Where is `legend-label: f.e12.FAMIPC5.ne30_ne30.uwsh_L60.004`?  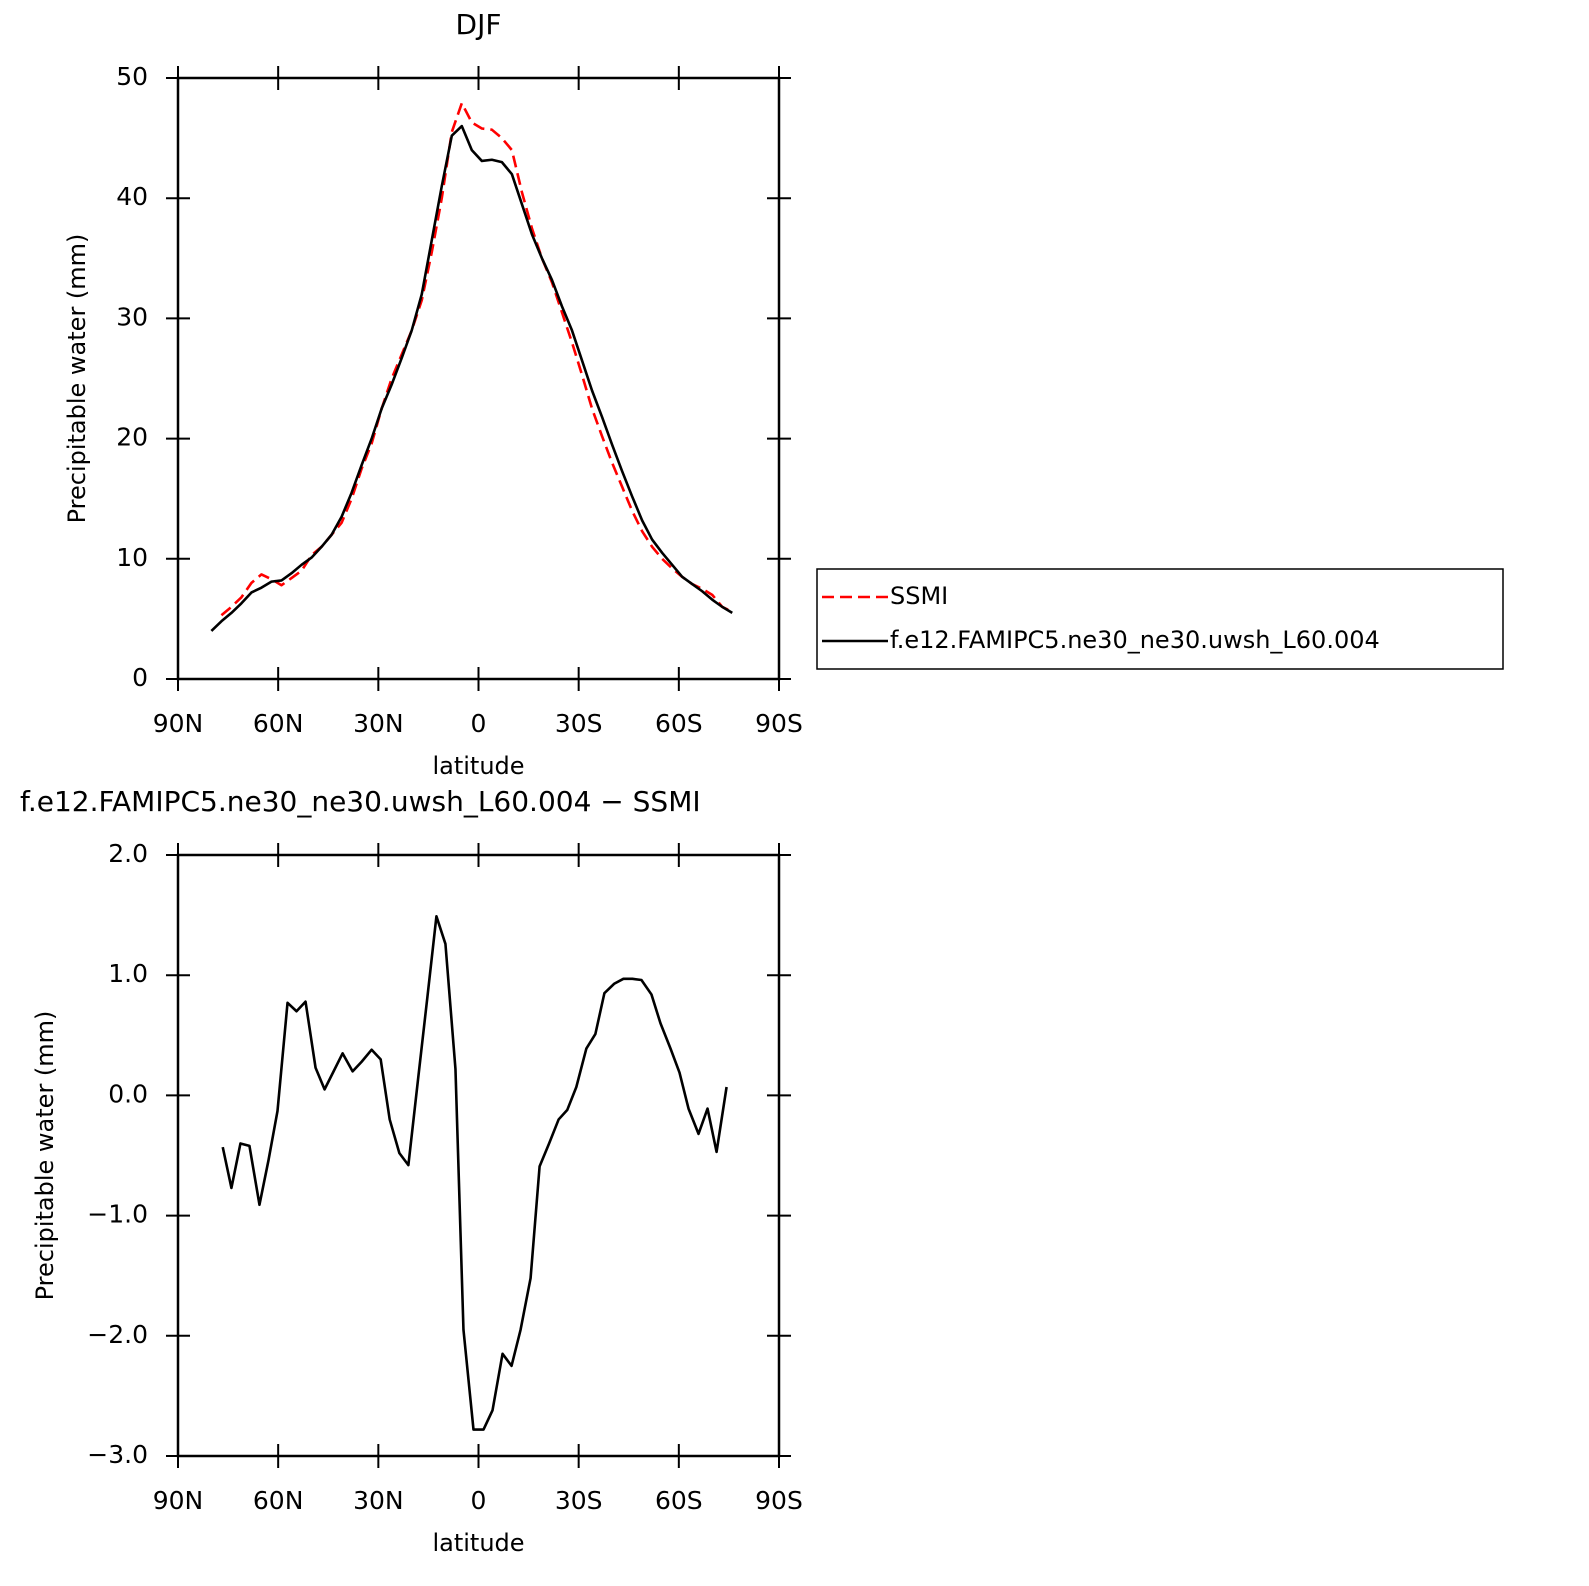
legend-label: f.e12.FAMIPC5.ne30_ne30.uwsh_L60.004 is located at coordinates (1135, 640).